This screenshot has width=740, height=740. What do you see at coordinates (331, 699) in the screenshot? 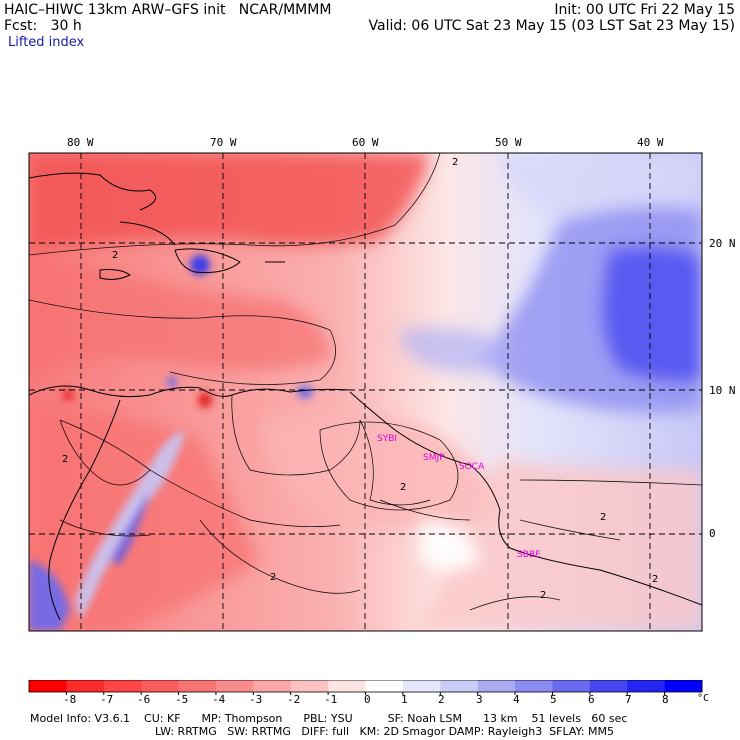
I see `legend-tick: -1` at bounding box center [331, 699].